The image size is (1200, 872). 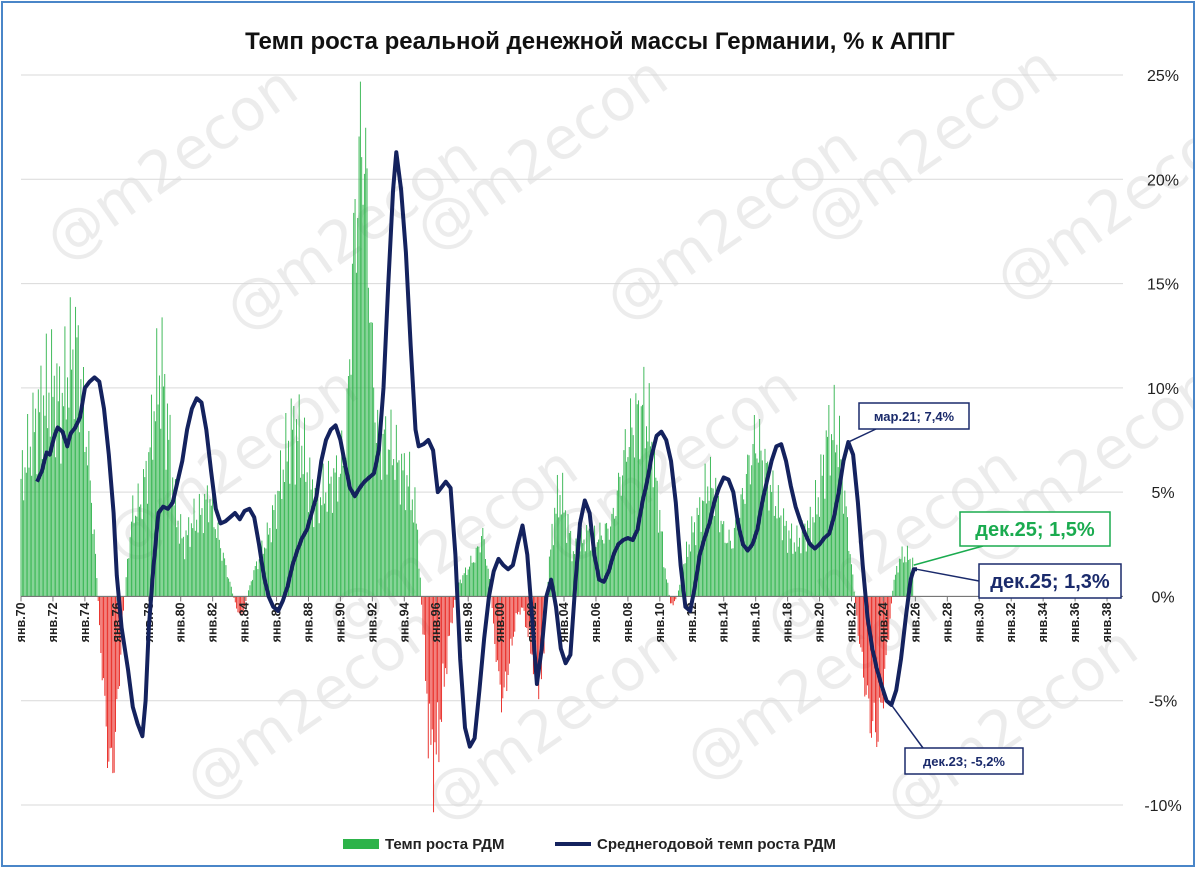 I want to click on callout-label-3: дек.23; -5,2%, so click(x=964, y=761).